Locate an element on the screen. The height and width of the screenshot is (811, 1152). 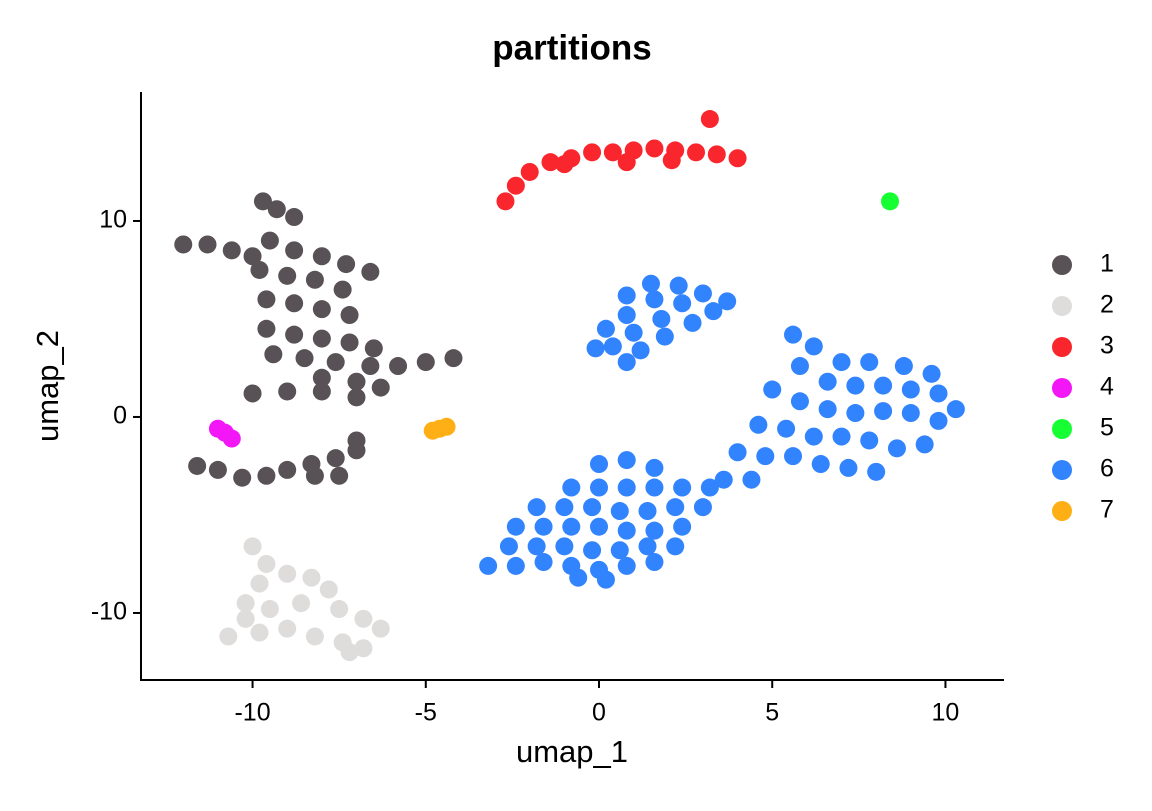
y-axis-label: umap_2 is located at coordinates (47, 386).